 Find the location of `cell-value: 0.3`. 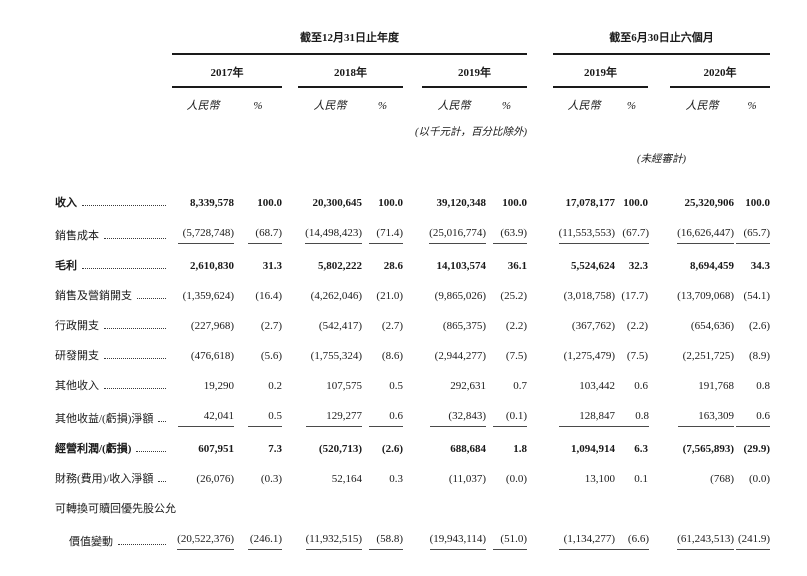

cell-value: 0.3 is located at coordinates (382, 472).